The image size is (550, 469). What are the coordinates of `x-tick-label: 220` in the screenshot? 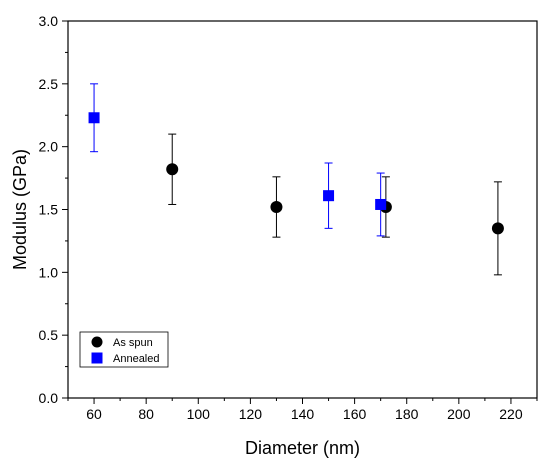 It's located at (511, 414).